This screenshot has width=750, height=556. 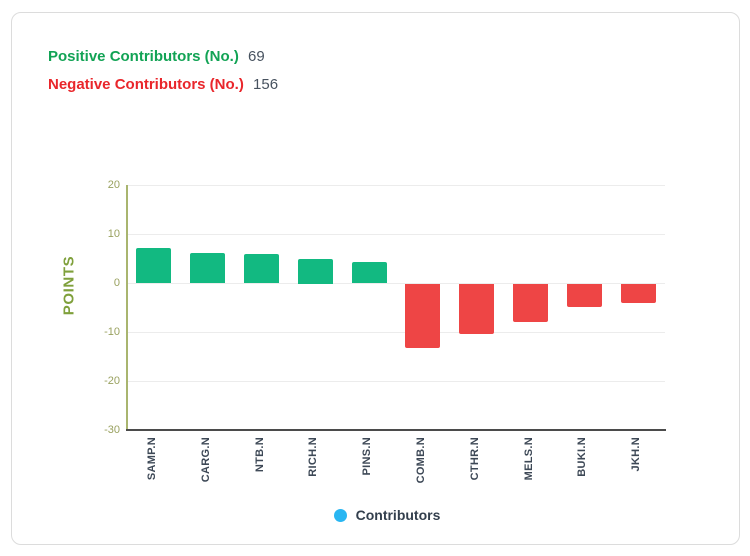 What do you see at coordinates (315, 271) in the screenshot?
I see `bar-RICH.N` at bounding box center [315, 271].